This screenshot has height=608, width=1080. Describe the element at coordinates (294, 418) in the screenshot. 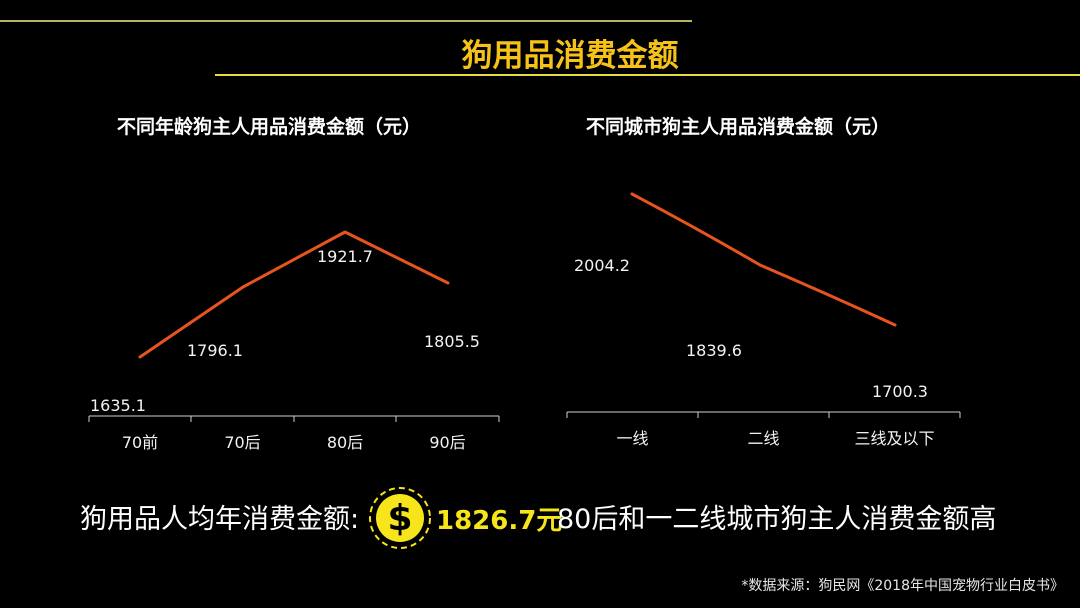

I see `age-chart-axis` at that location.